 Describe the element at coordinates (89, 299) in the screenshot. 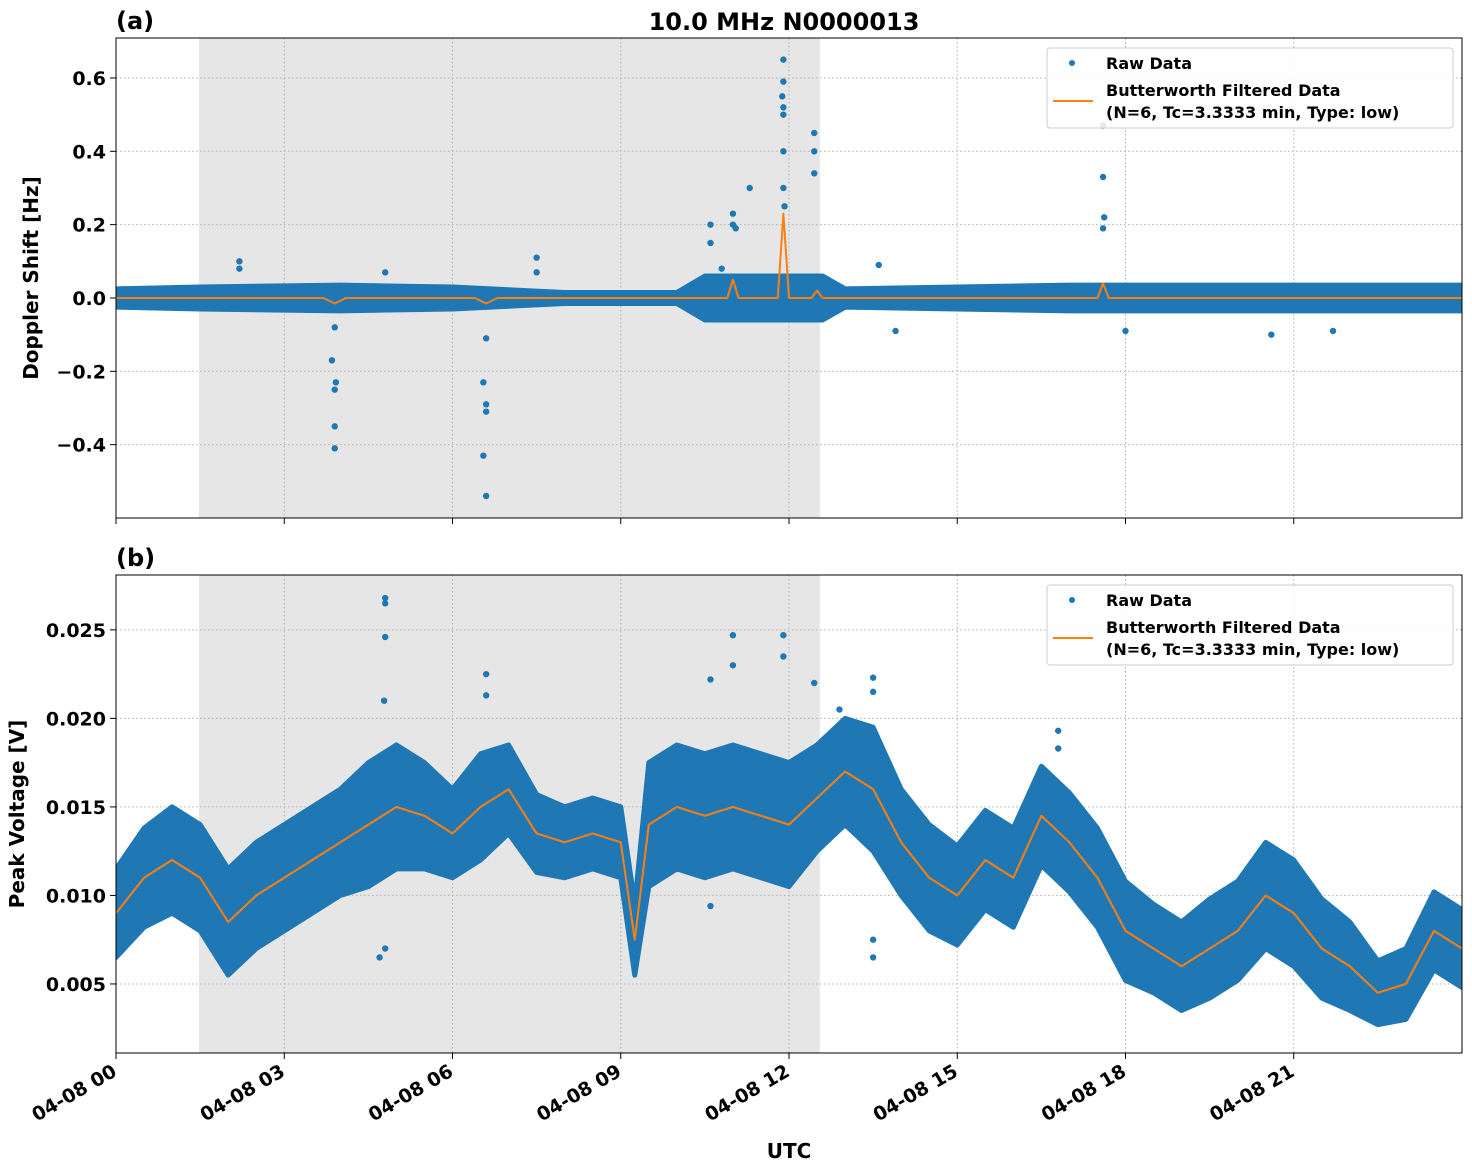

I see `y-tick-label: 0.0` at that location.